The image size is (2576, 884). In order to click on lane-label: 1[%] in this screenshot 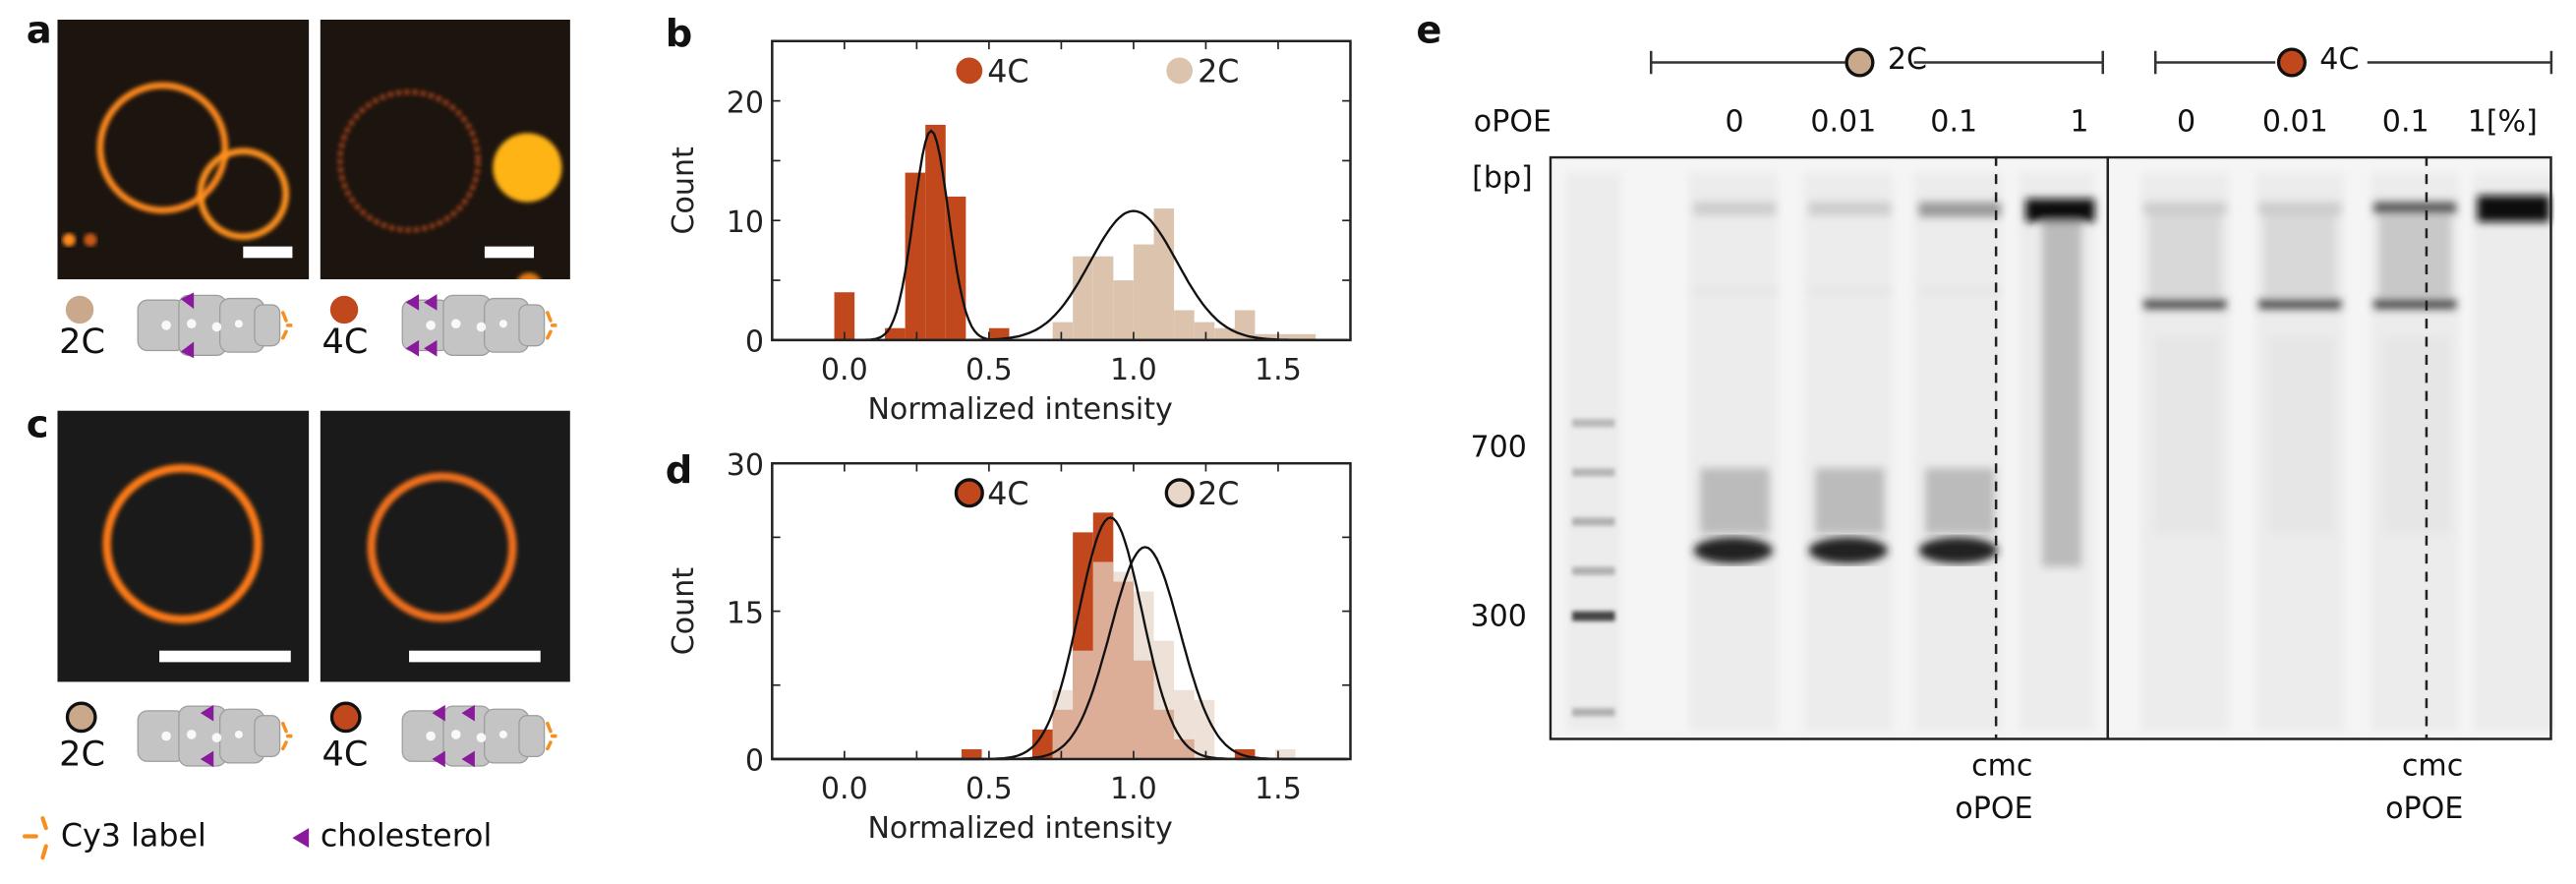, I will do `click(2502, 122)`.